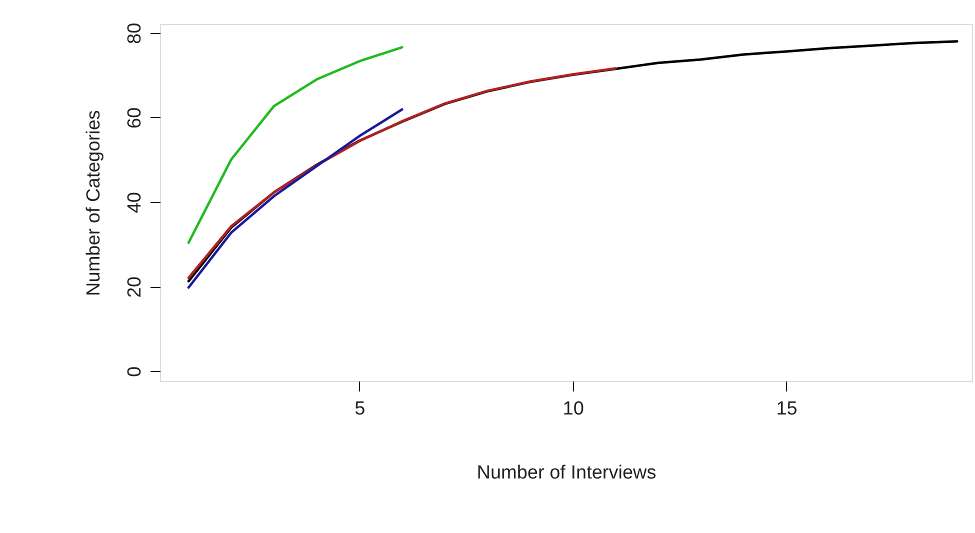  Describe the element at coordinates (94, 203) in the screenshot. I see `y-axis-title: Number of Categories` at that location.